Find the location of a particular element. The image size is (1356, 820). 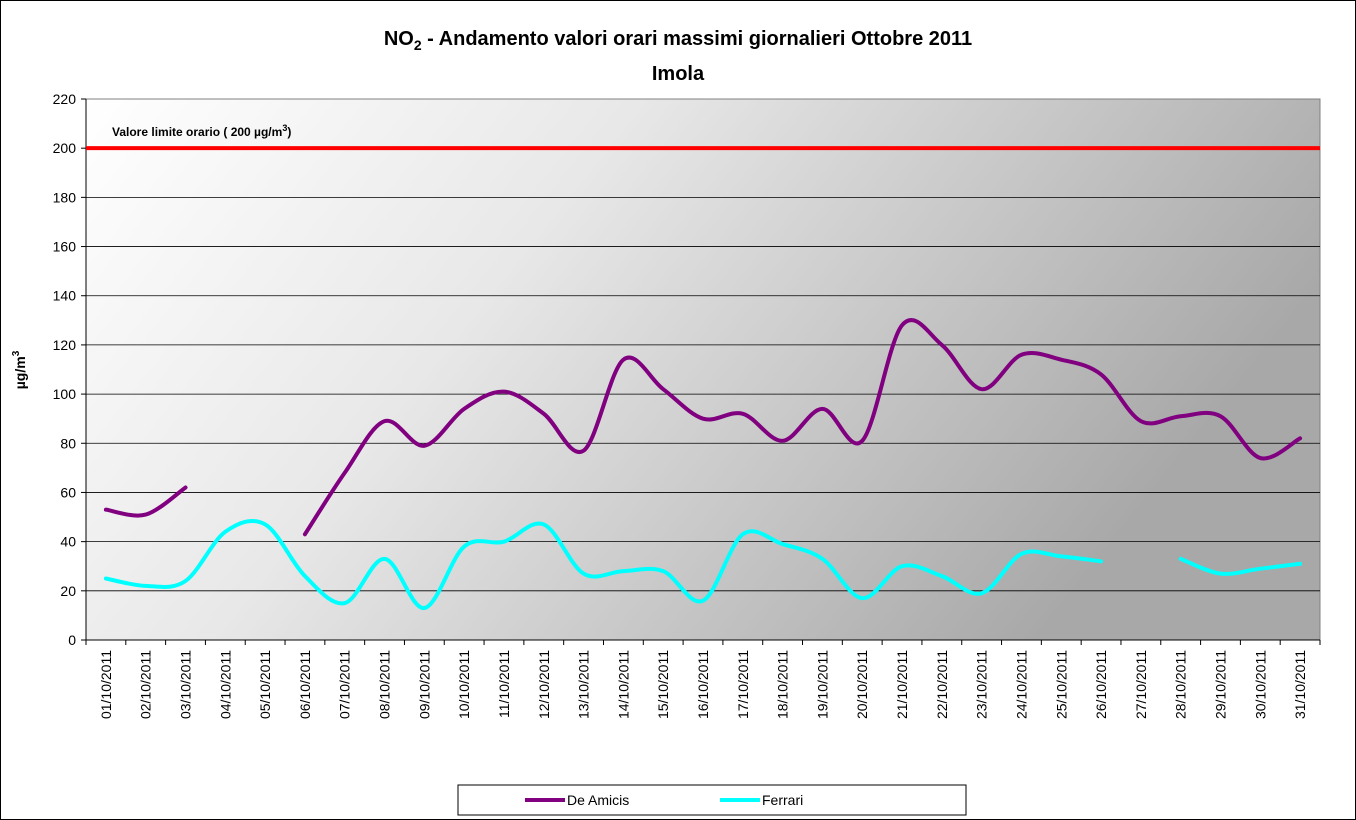

limit-label-end: ) is located at coordinates (289, 132).